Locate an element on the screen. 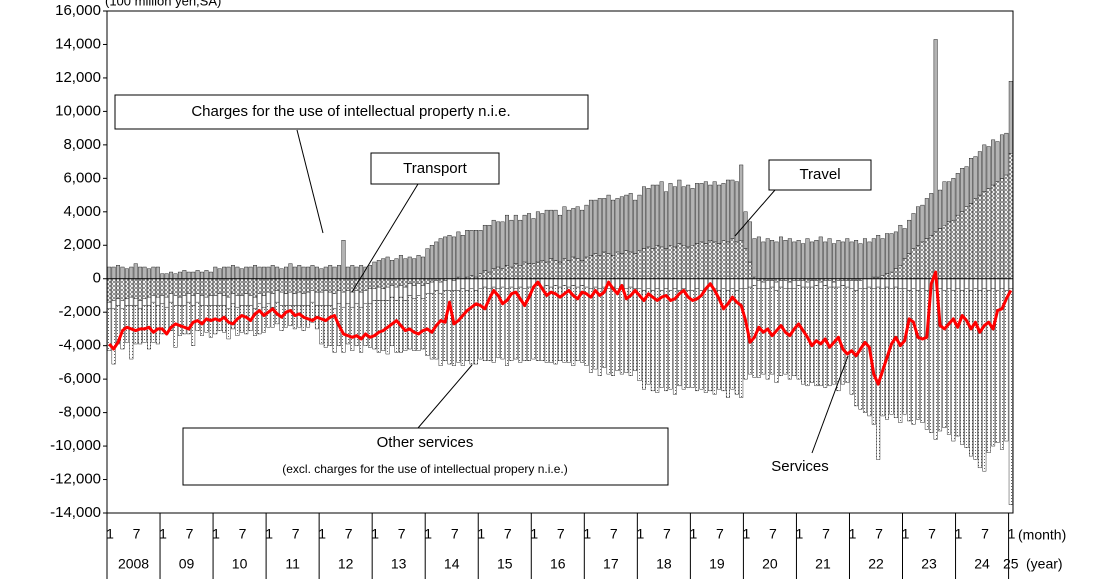  leader-line is located at coordinates (310, 181).